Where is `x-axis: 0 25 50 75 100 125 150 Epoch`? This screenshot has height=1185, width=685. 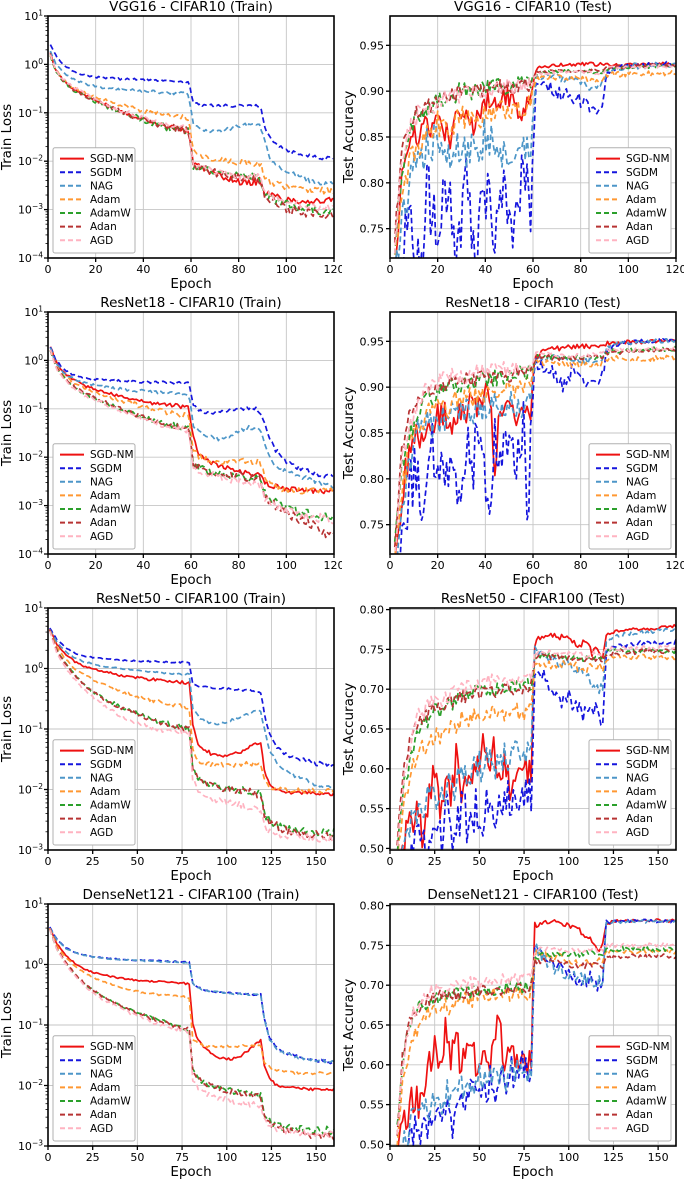 x-axis: 0 25 50 75 100 125 150 Epoch is located at coordinates (528, 867).